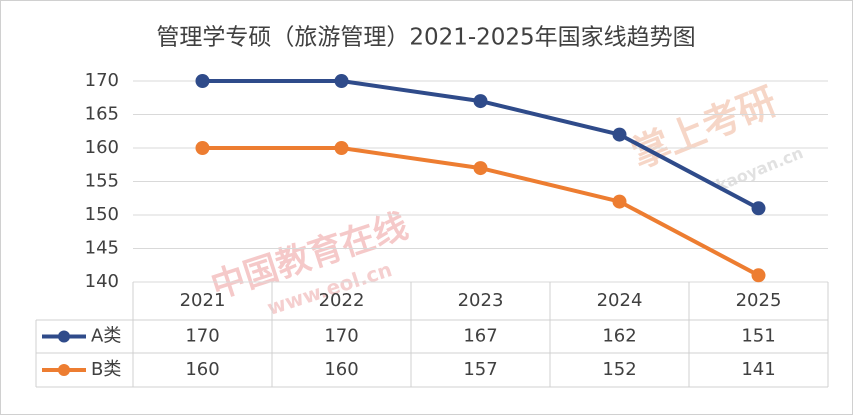  I want to click on legend-label: B类, so click(106, 369).